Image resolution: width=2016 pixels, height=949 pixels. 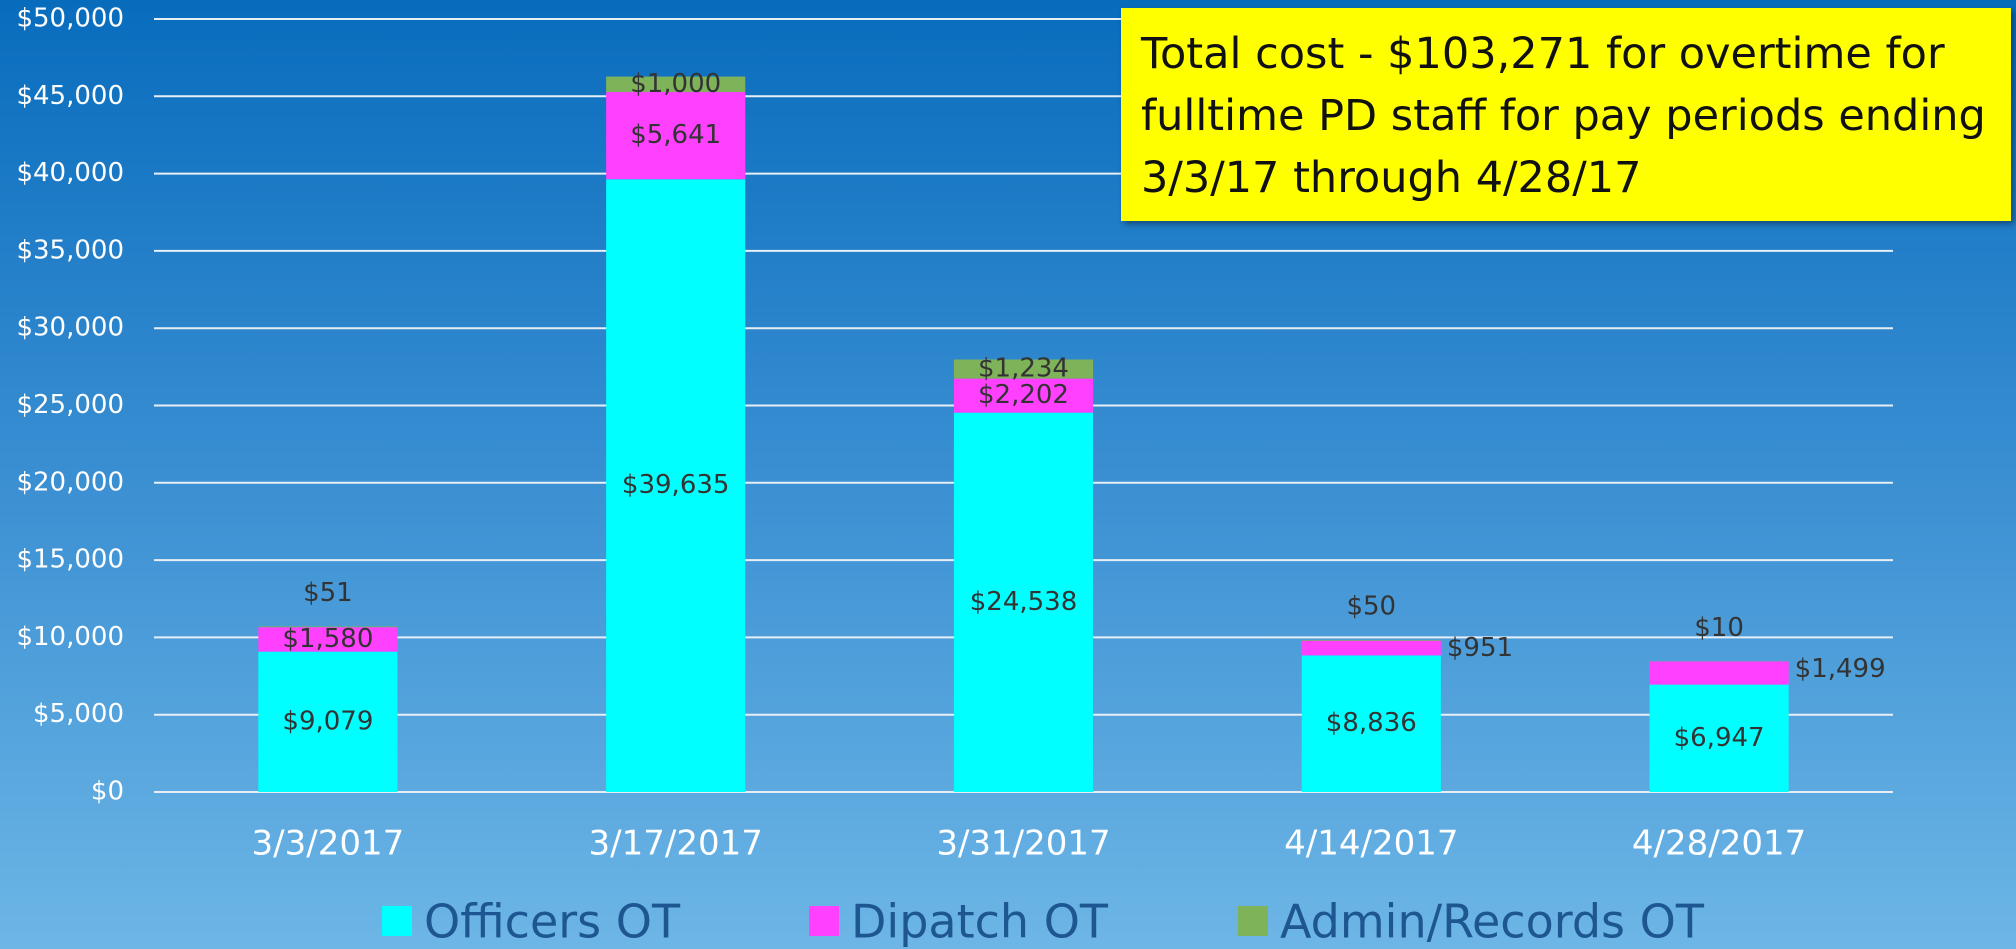 I want to click on value-label: $1,499, so click(x=1840, y=669).